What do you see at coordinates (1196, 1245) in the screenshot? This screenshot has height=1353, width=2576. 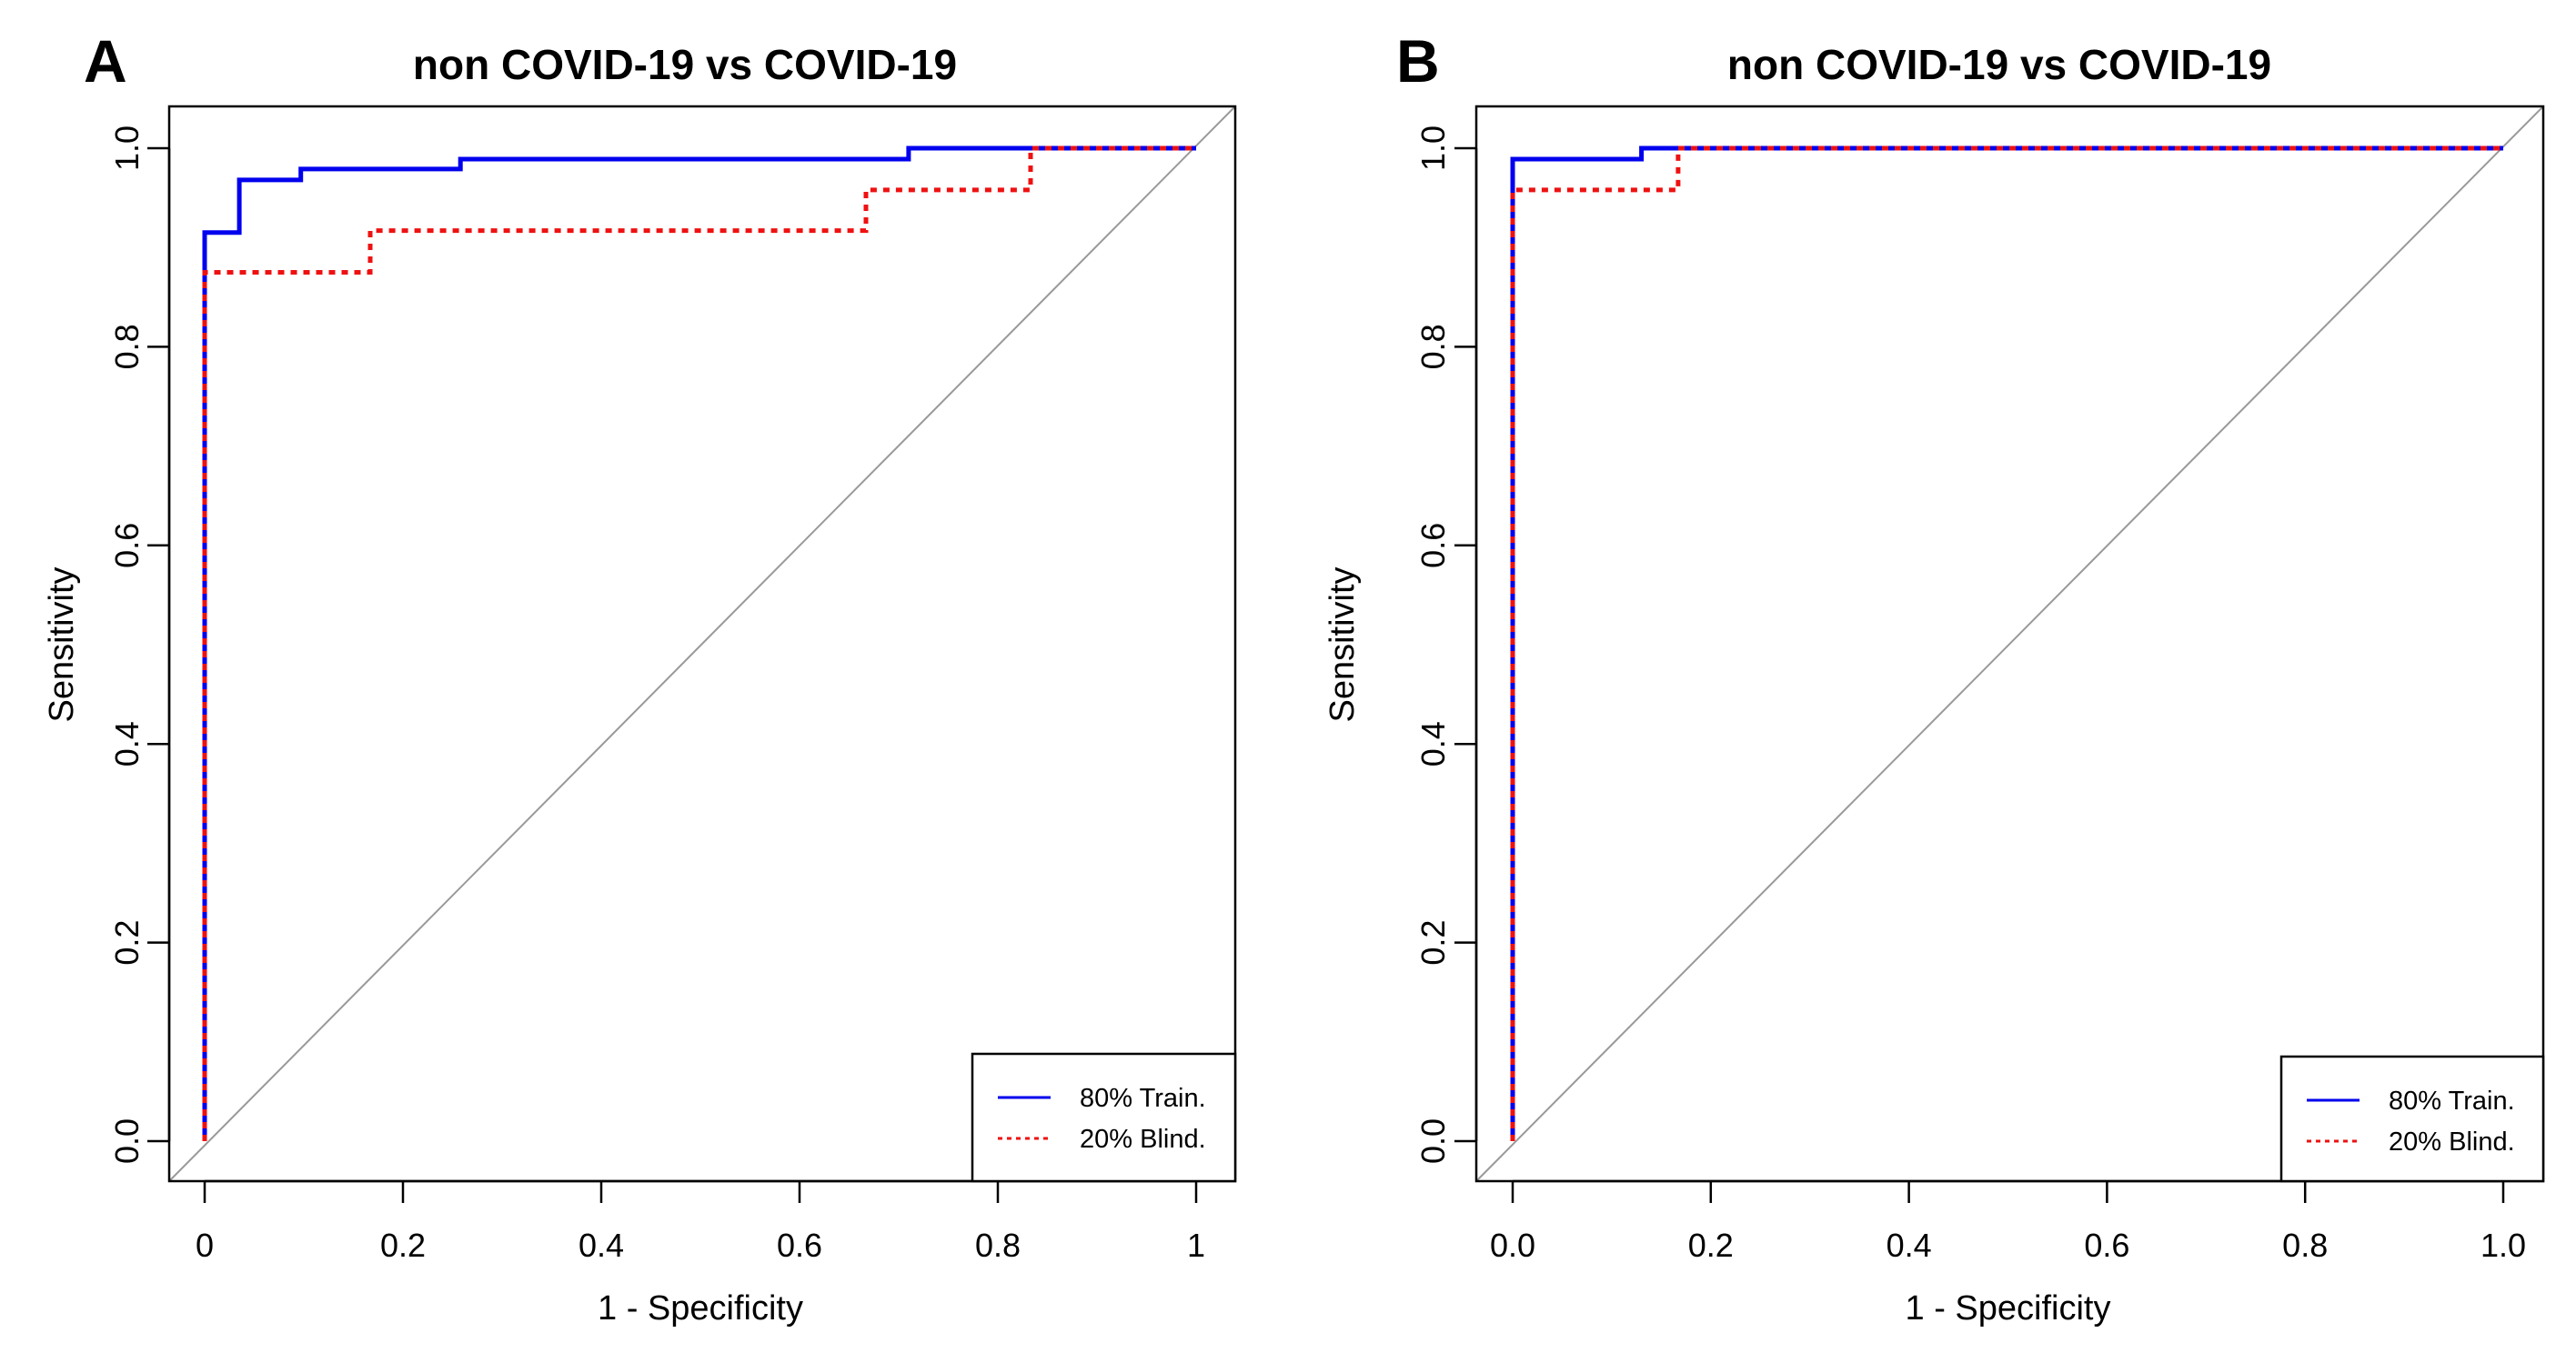 I see `x-tick-label: 1` at bounding box center [1196, 1245].